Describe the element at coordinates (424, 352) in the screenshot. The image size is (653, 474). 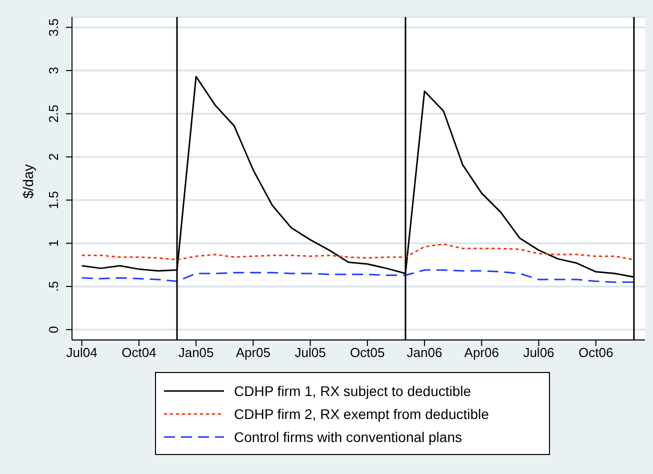
I see `x-tick-label: Jan06` at that location.